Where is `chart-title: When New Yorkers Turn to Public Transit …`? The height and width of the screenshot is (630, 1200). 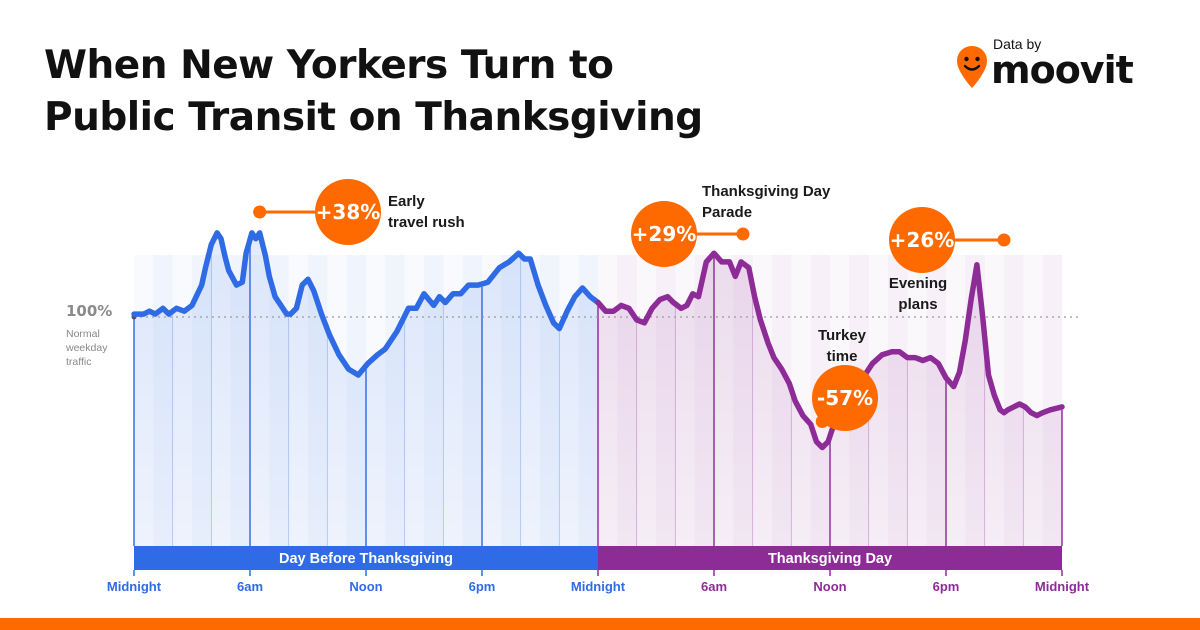
chart-title: When New Yorkers Turn to Public Transit … is located at coordinates (373, 92).